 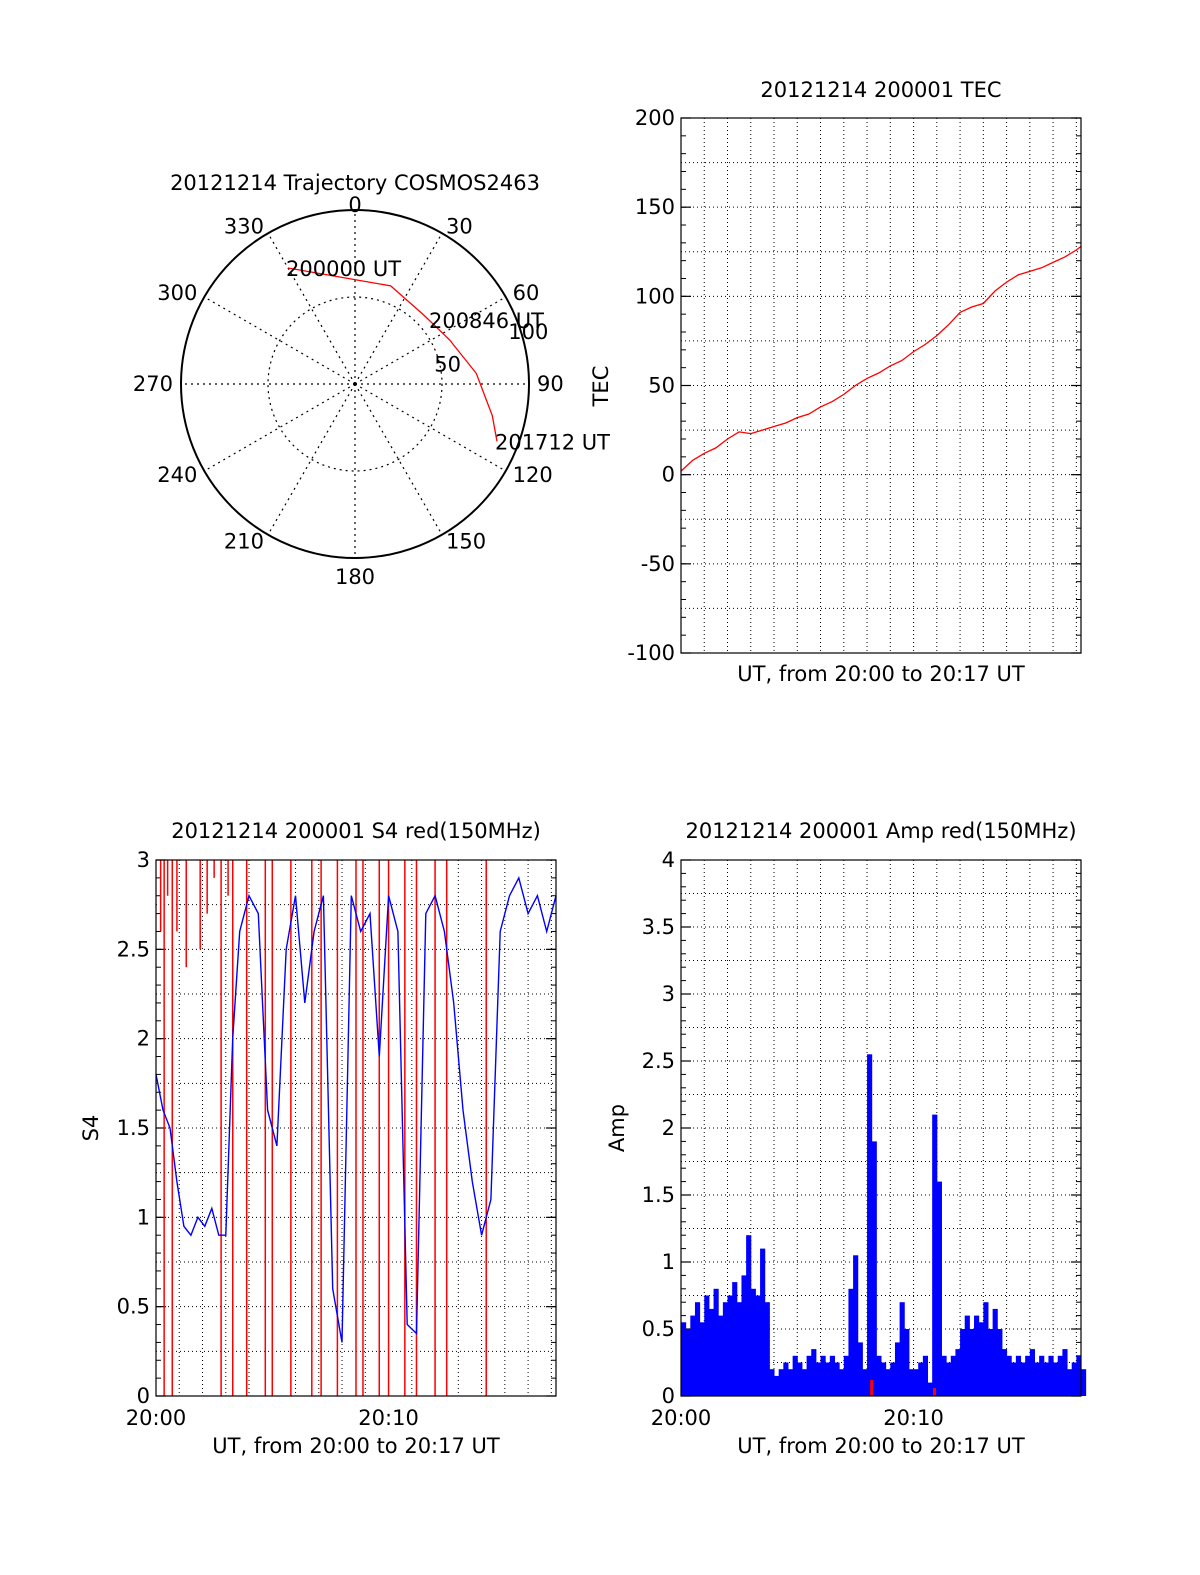 I want to click on y-tick-label: 2.5, so click(x=133, y=949).